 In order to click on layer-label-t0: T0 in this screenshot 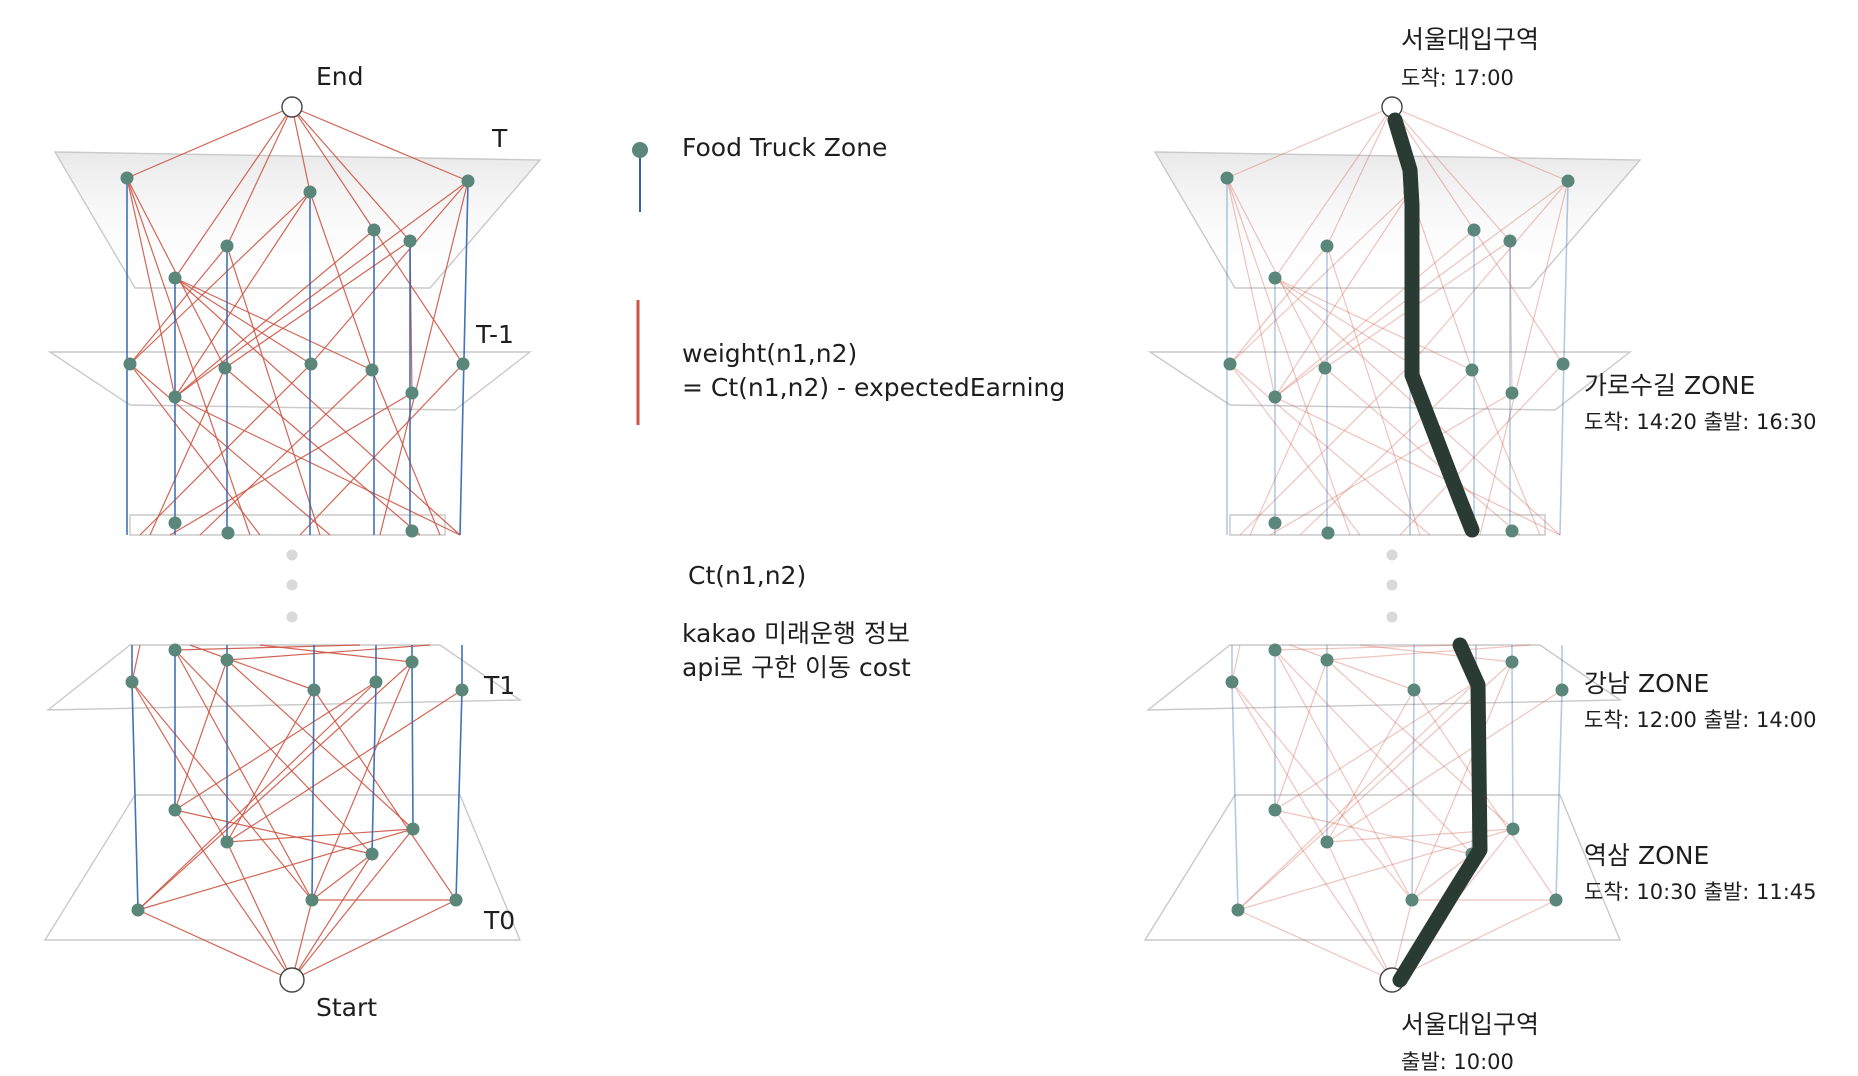, I will do `click(500, 920)`.